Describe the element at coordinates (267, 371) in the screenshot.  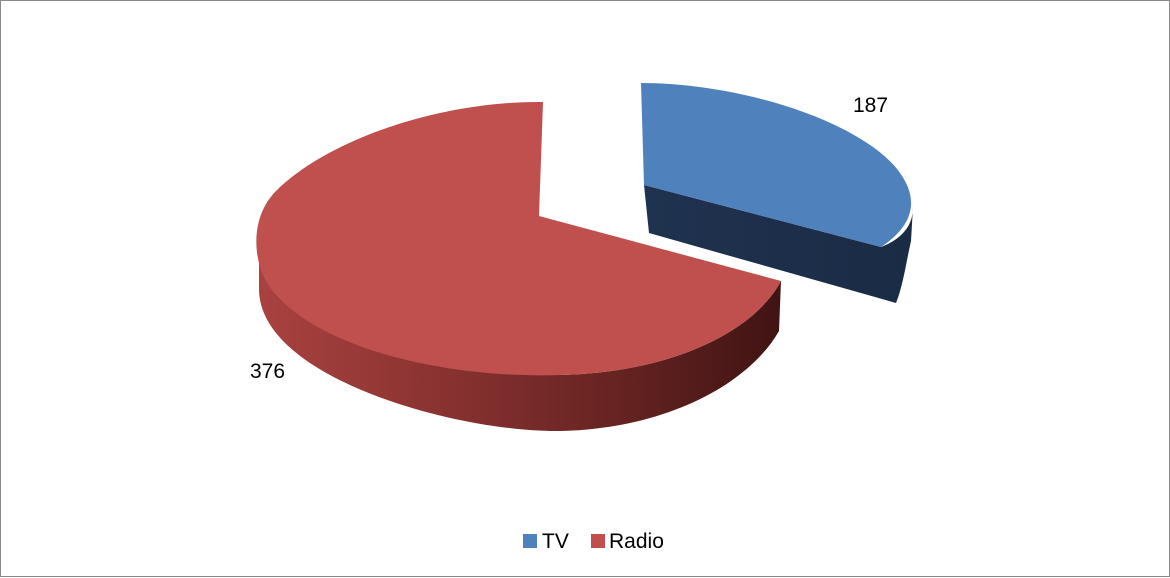
I see `data-label-radio: 376` at that location.